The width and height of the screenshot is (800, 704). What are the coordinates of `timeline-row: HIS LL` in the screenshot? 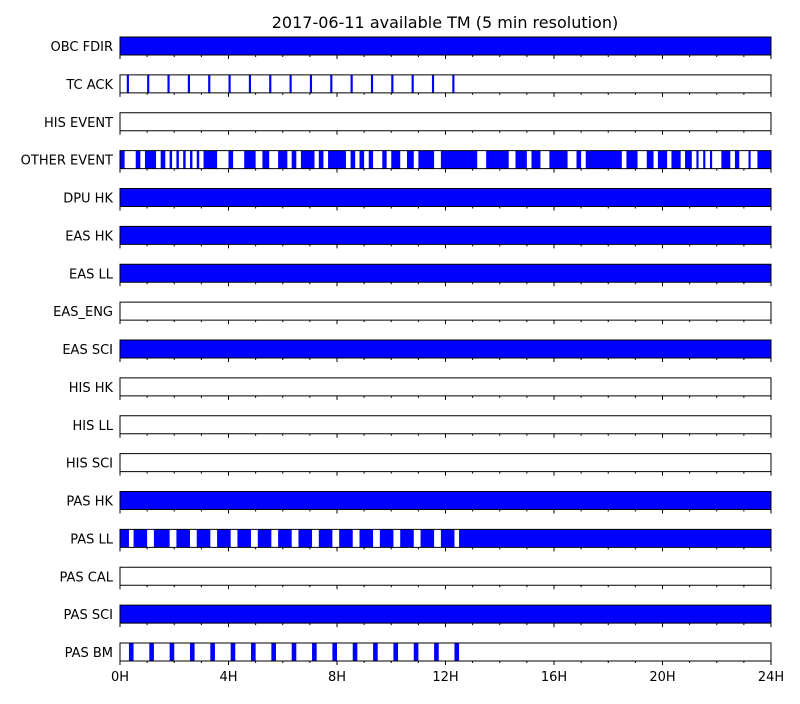 It's located at (422, 426).